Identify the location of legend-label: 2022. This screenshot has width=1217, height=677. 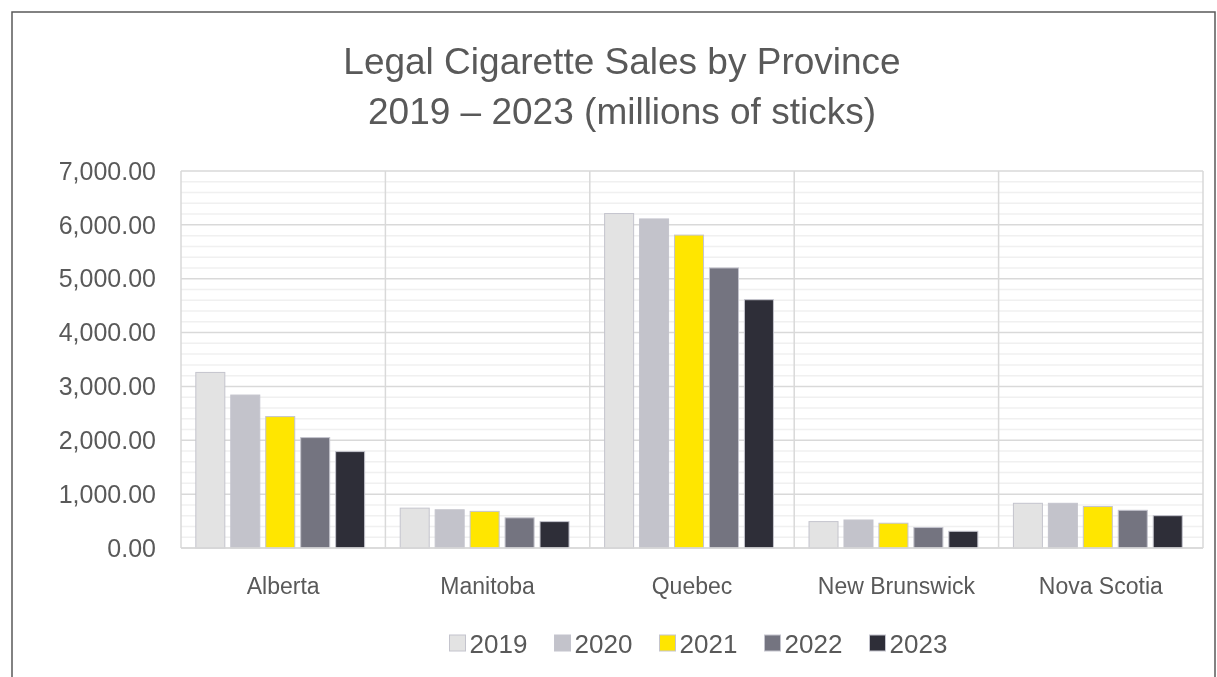
(813, 644).